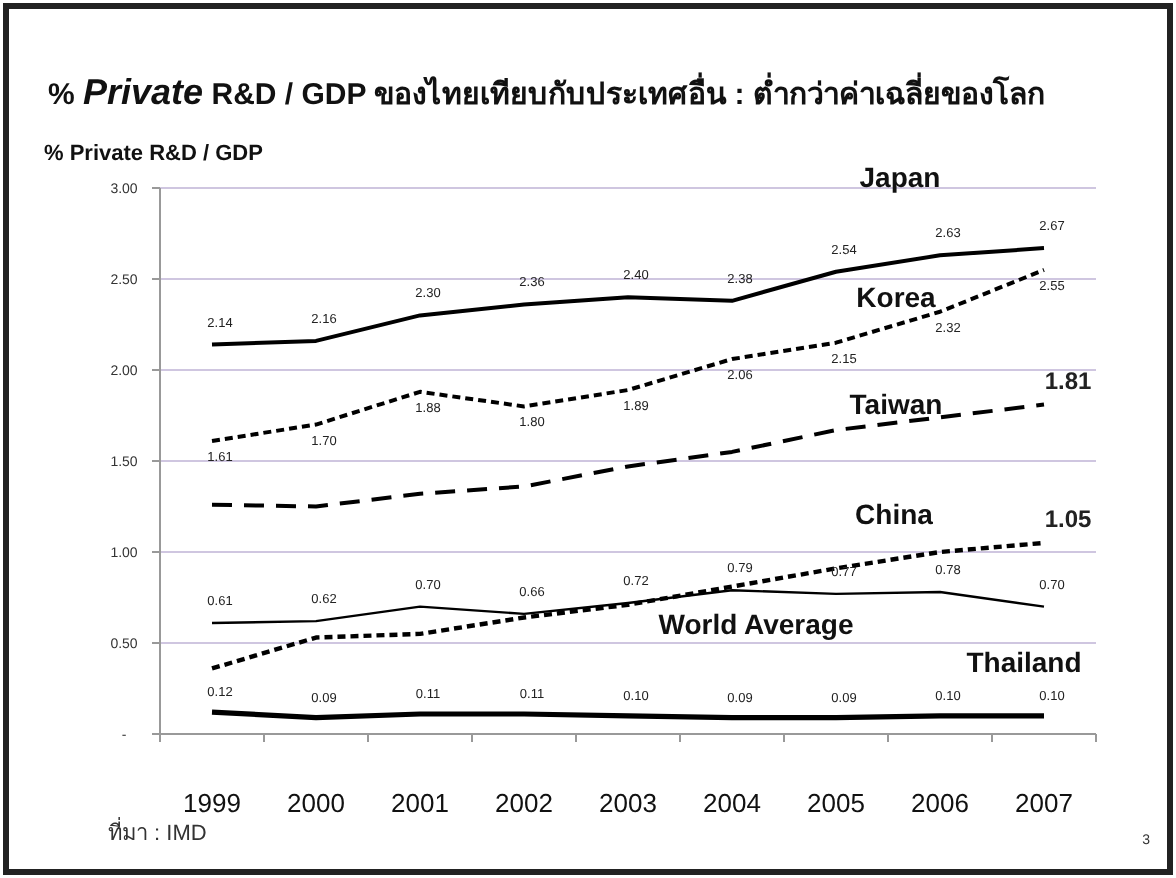 This screenshot has height=878, width=1176. Describe the element at coordinates (212, 803) in the screenshot. I see `x-tick-label: 1999` at that location.